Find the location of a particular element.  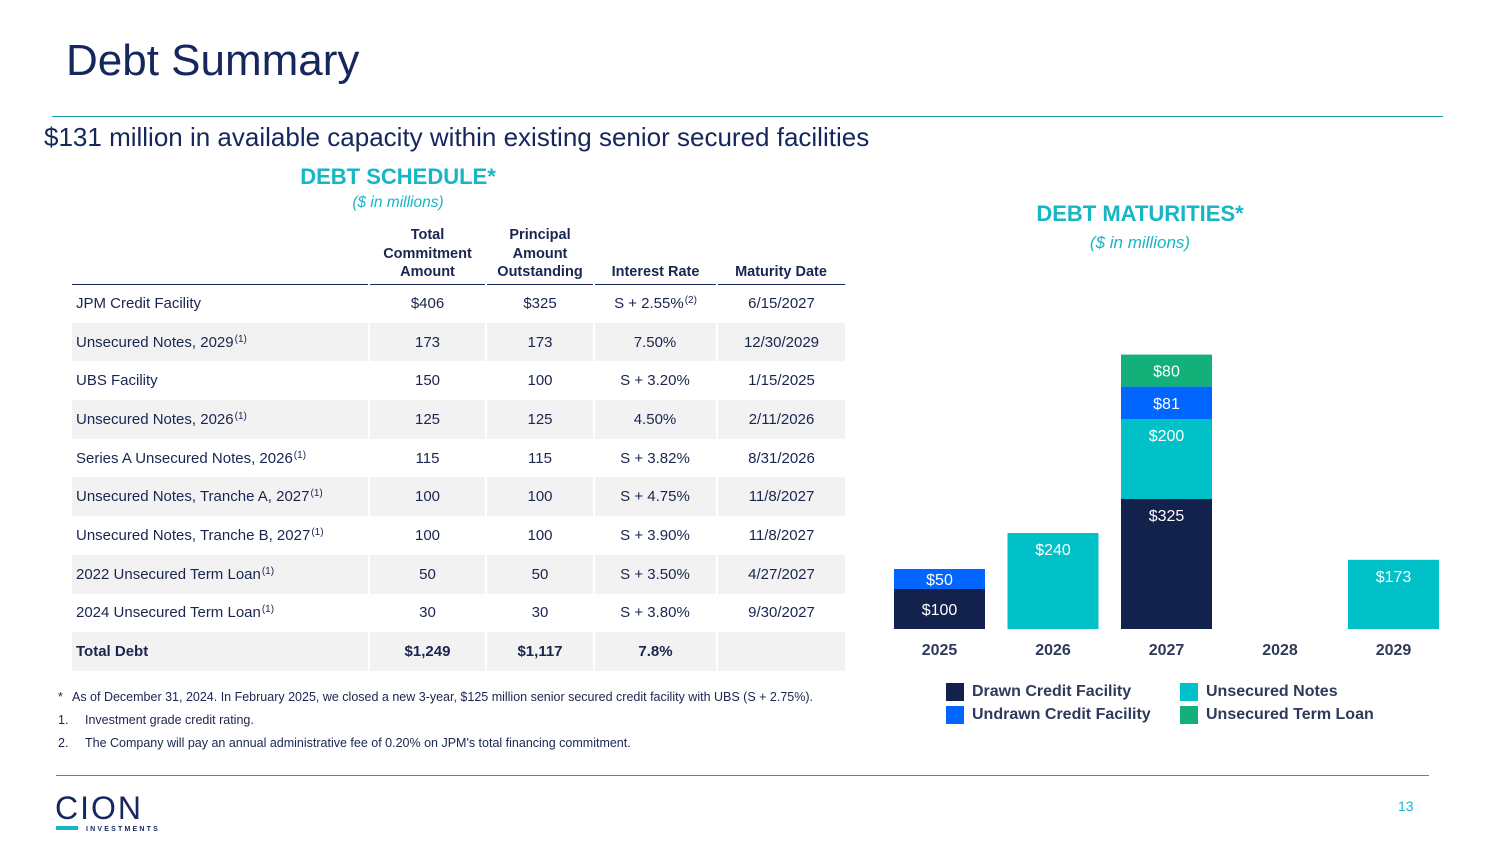

interest-rate: S + 3.82% is located at coordinates (656, 458).